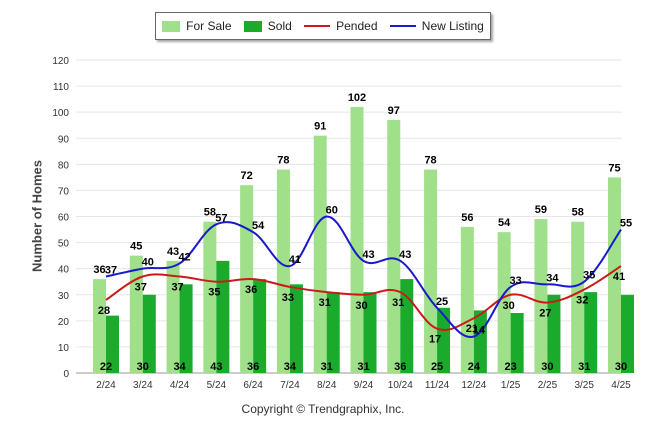 The image size is (646, 434). Describe the element at coordinates (405, 255) in the screenshot. I see `data-label-new-listing: 43` at that location.